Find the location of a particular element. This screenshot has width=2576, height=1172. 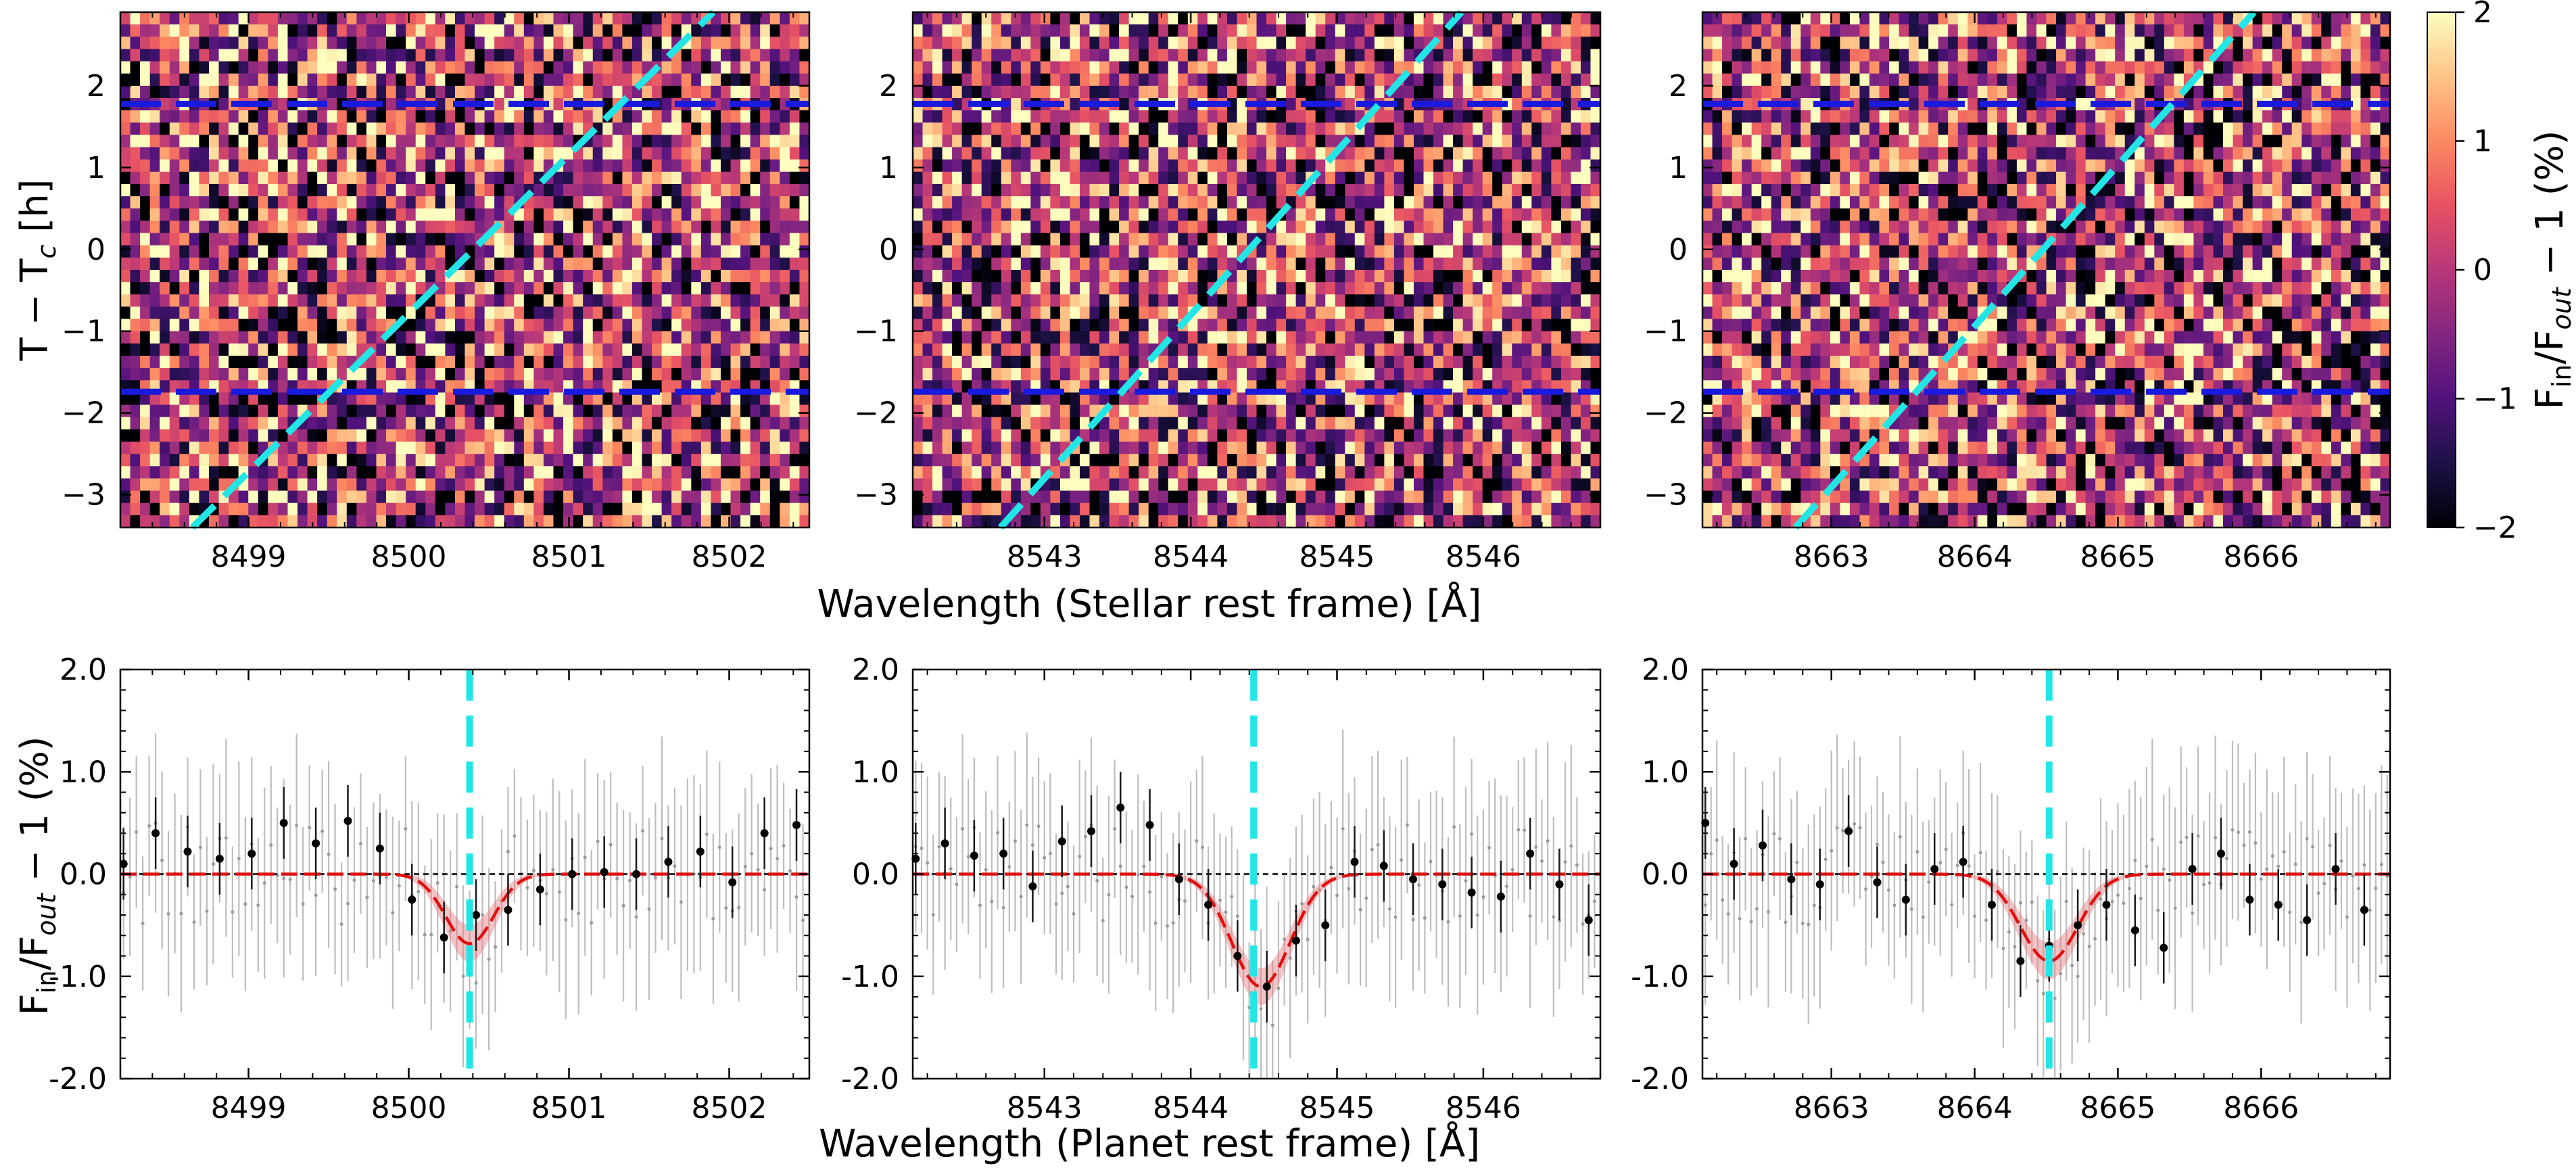

x-tick-label: 8543 is located at coordinates (1044, 1108).